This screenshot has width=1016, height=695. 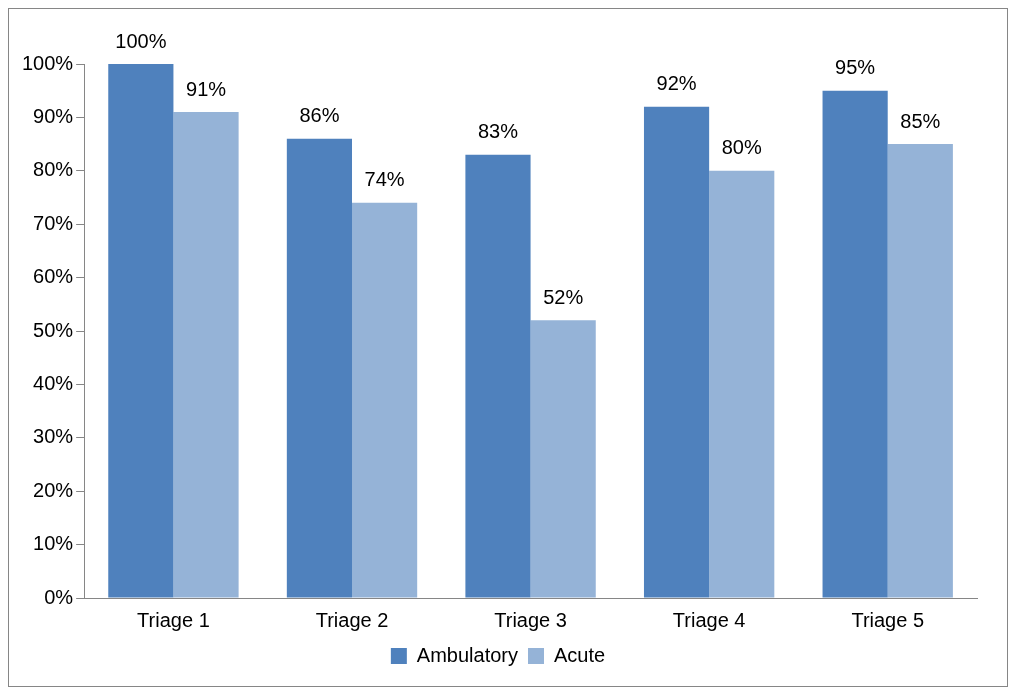 What do you see at coordinates (53, 382) in the screenshot?
I see `y-tick-label: 40%` at bounding box center [53, 382].